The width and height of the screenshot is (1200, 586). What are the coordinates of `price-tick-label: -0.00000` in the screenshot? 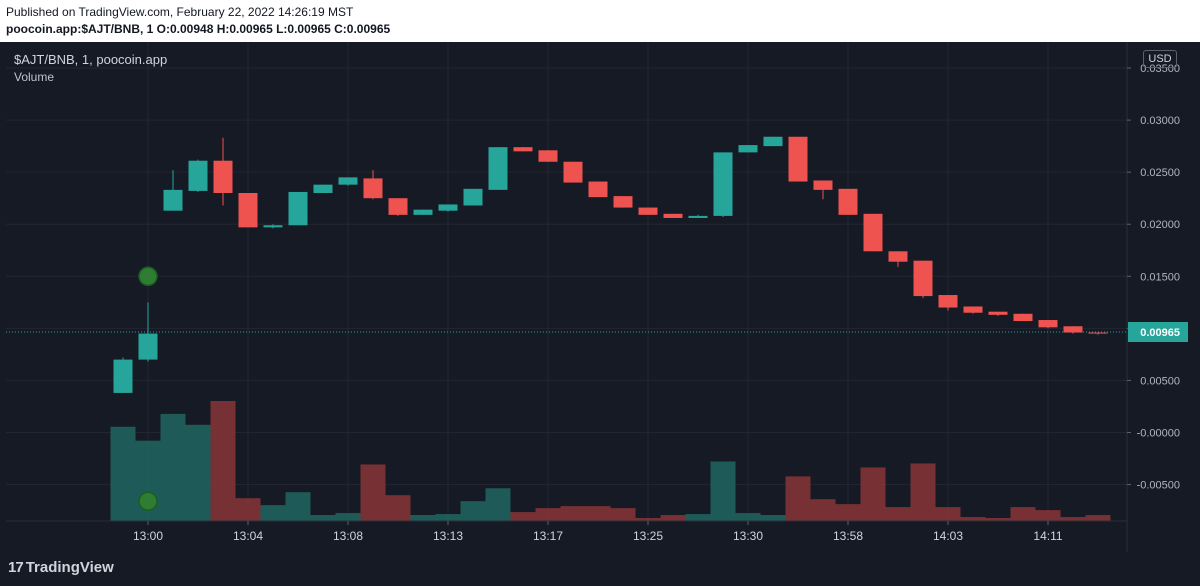 It's located at (1158, 433).